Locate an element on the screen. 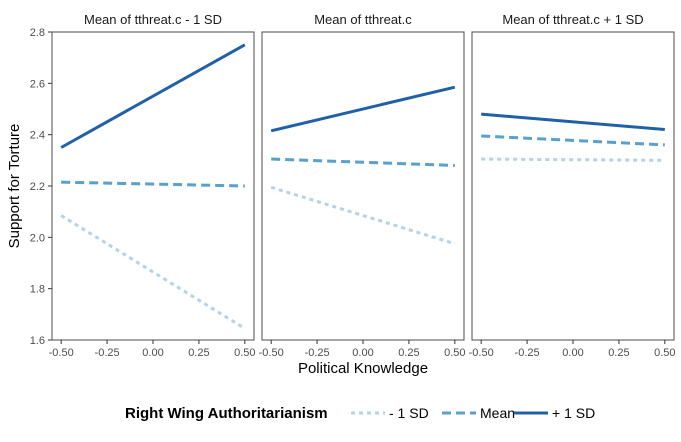 The width and height of the screenshot is (681, 442). y-tick-label: 2.6 is located at coordinates (37, 84).